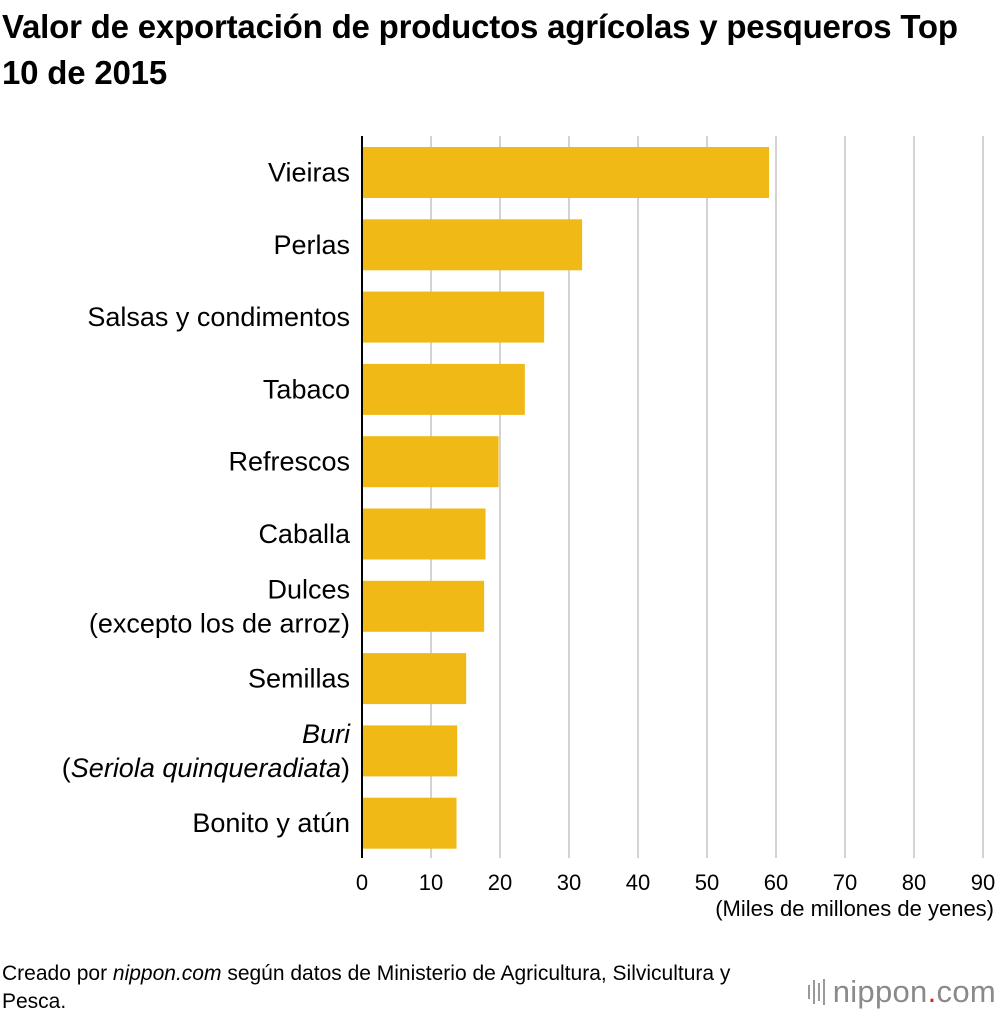 This screenshot has width=1000, height=1016. I want to click on source-site: nippon.com, so click(167, 973).